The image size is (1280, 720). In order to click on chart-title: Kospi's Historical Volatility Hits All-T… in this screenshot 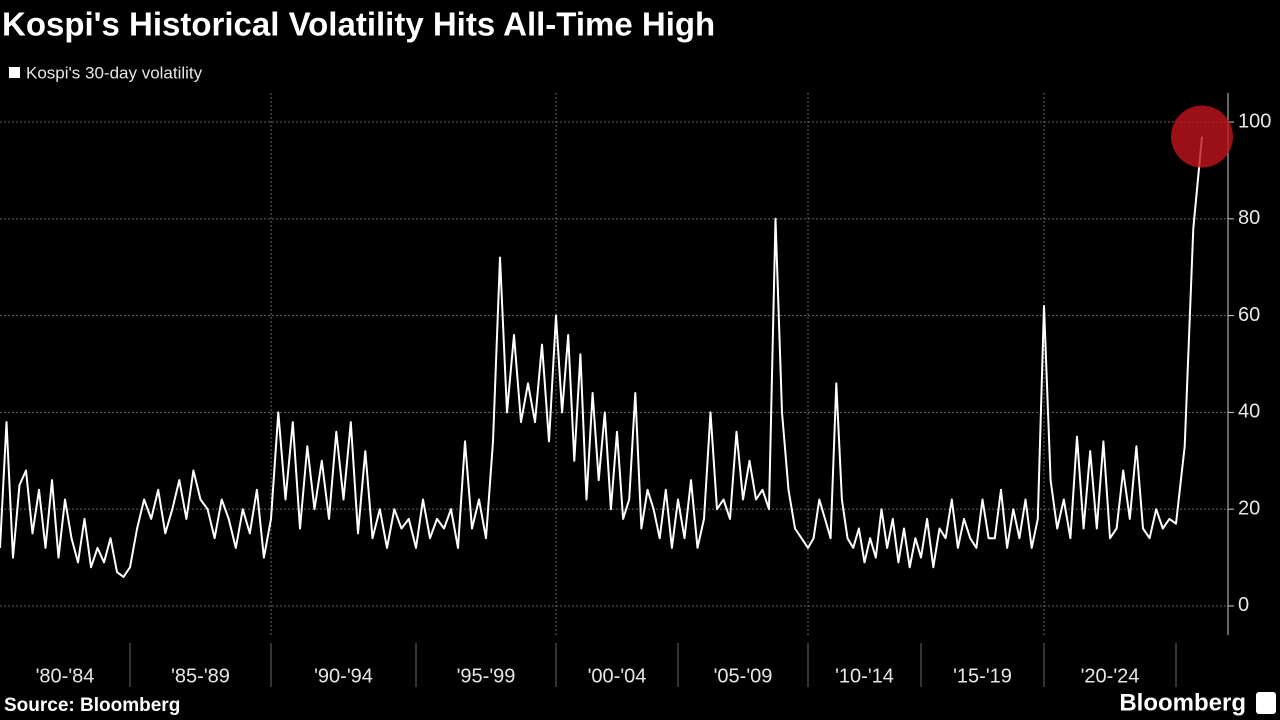, I will do `click(358, 24)`.